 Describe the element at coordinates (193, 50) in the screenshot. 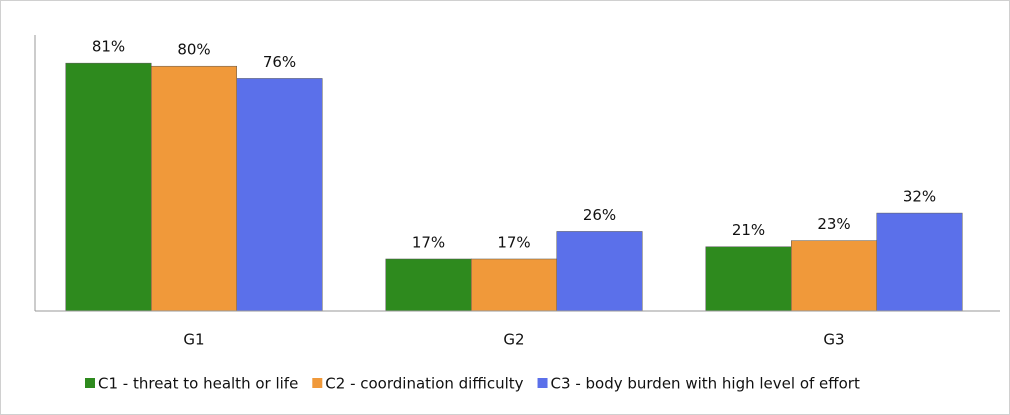

I see `value-label: 80%` at that location.